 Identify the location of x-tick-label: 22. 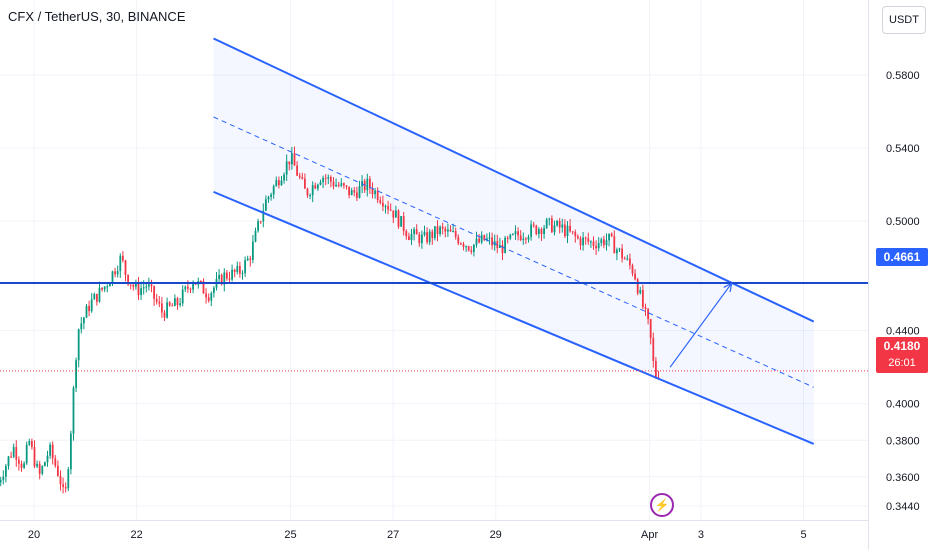
(136, 535).